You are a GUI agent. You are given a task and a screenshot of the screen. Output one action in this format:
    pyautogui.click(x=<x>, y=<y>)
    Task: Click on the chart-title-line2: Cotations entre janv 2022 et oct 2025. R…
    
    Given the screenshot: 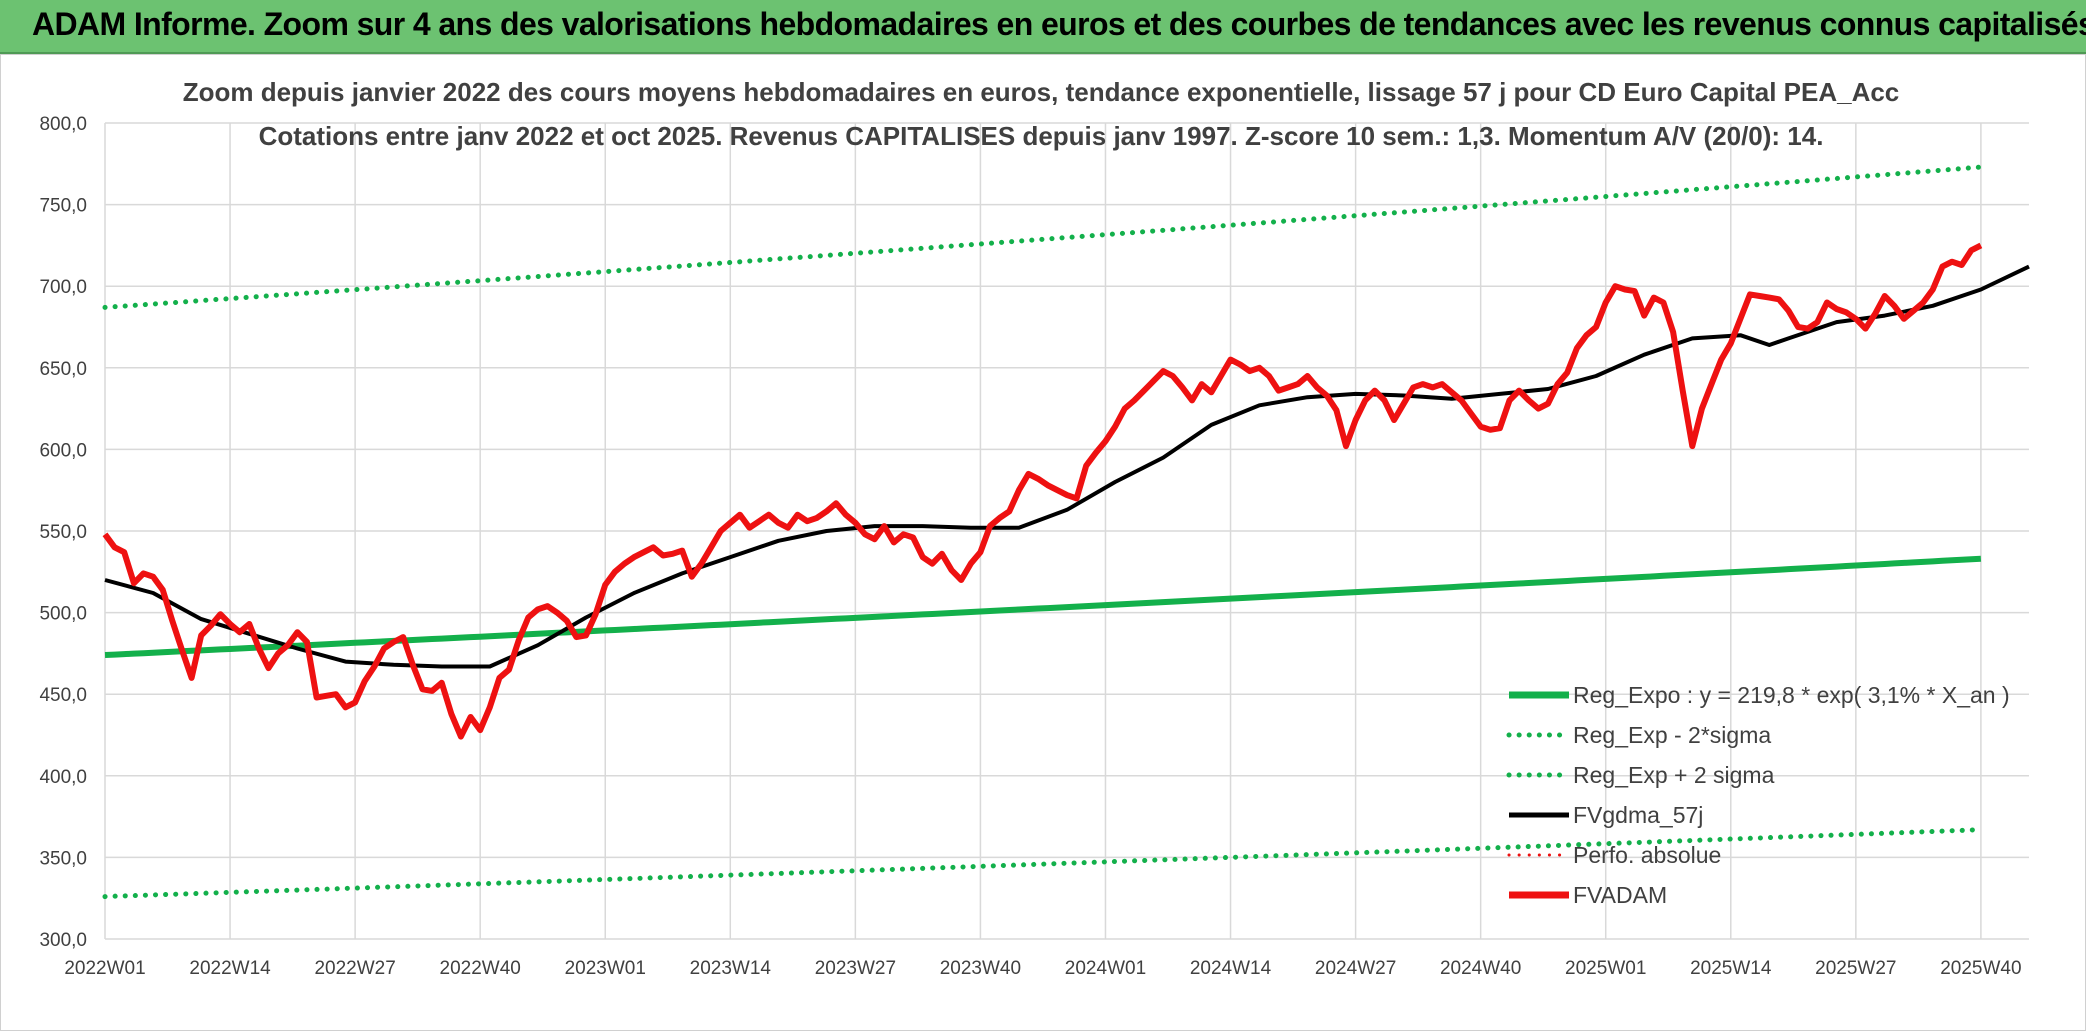 What is the action you would take?
    pyautogui.click(x=1041, y=136)
    